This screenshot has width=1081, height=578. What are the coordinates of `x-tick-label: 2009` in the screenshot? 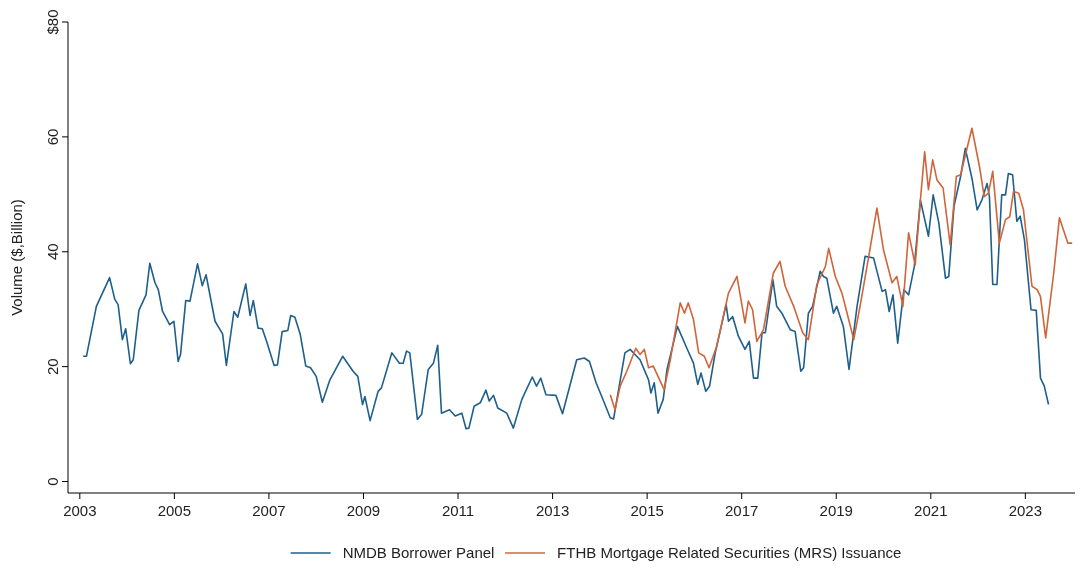 It's located at (363, 510).